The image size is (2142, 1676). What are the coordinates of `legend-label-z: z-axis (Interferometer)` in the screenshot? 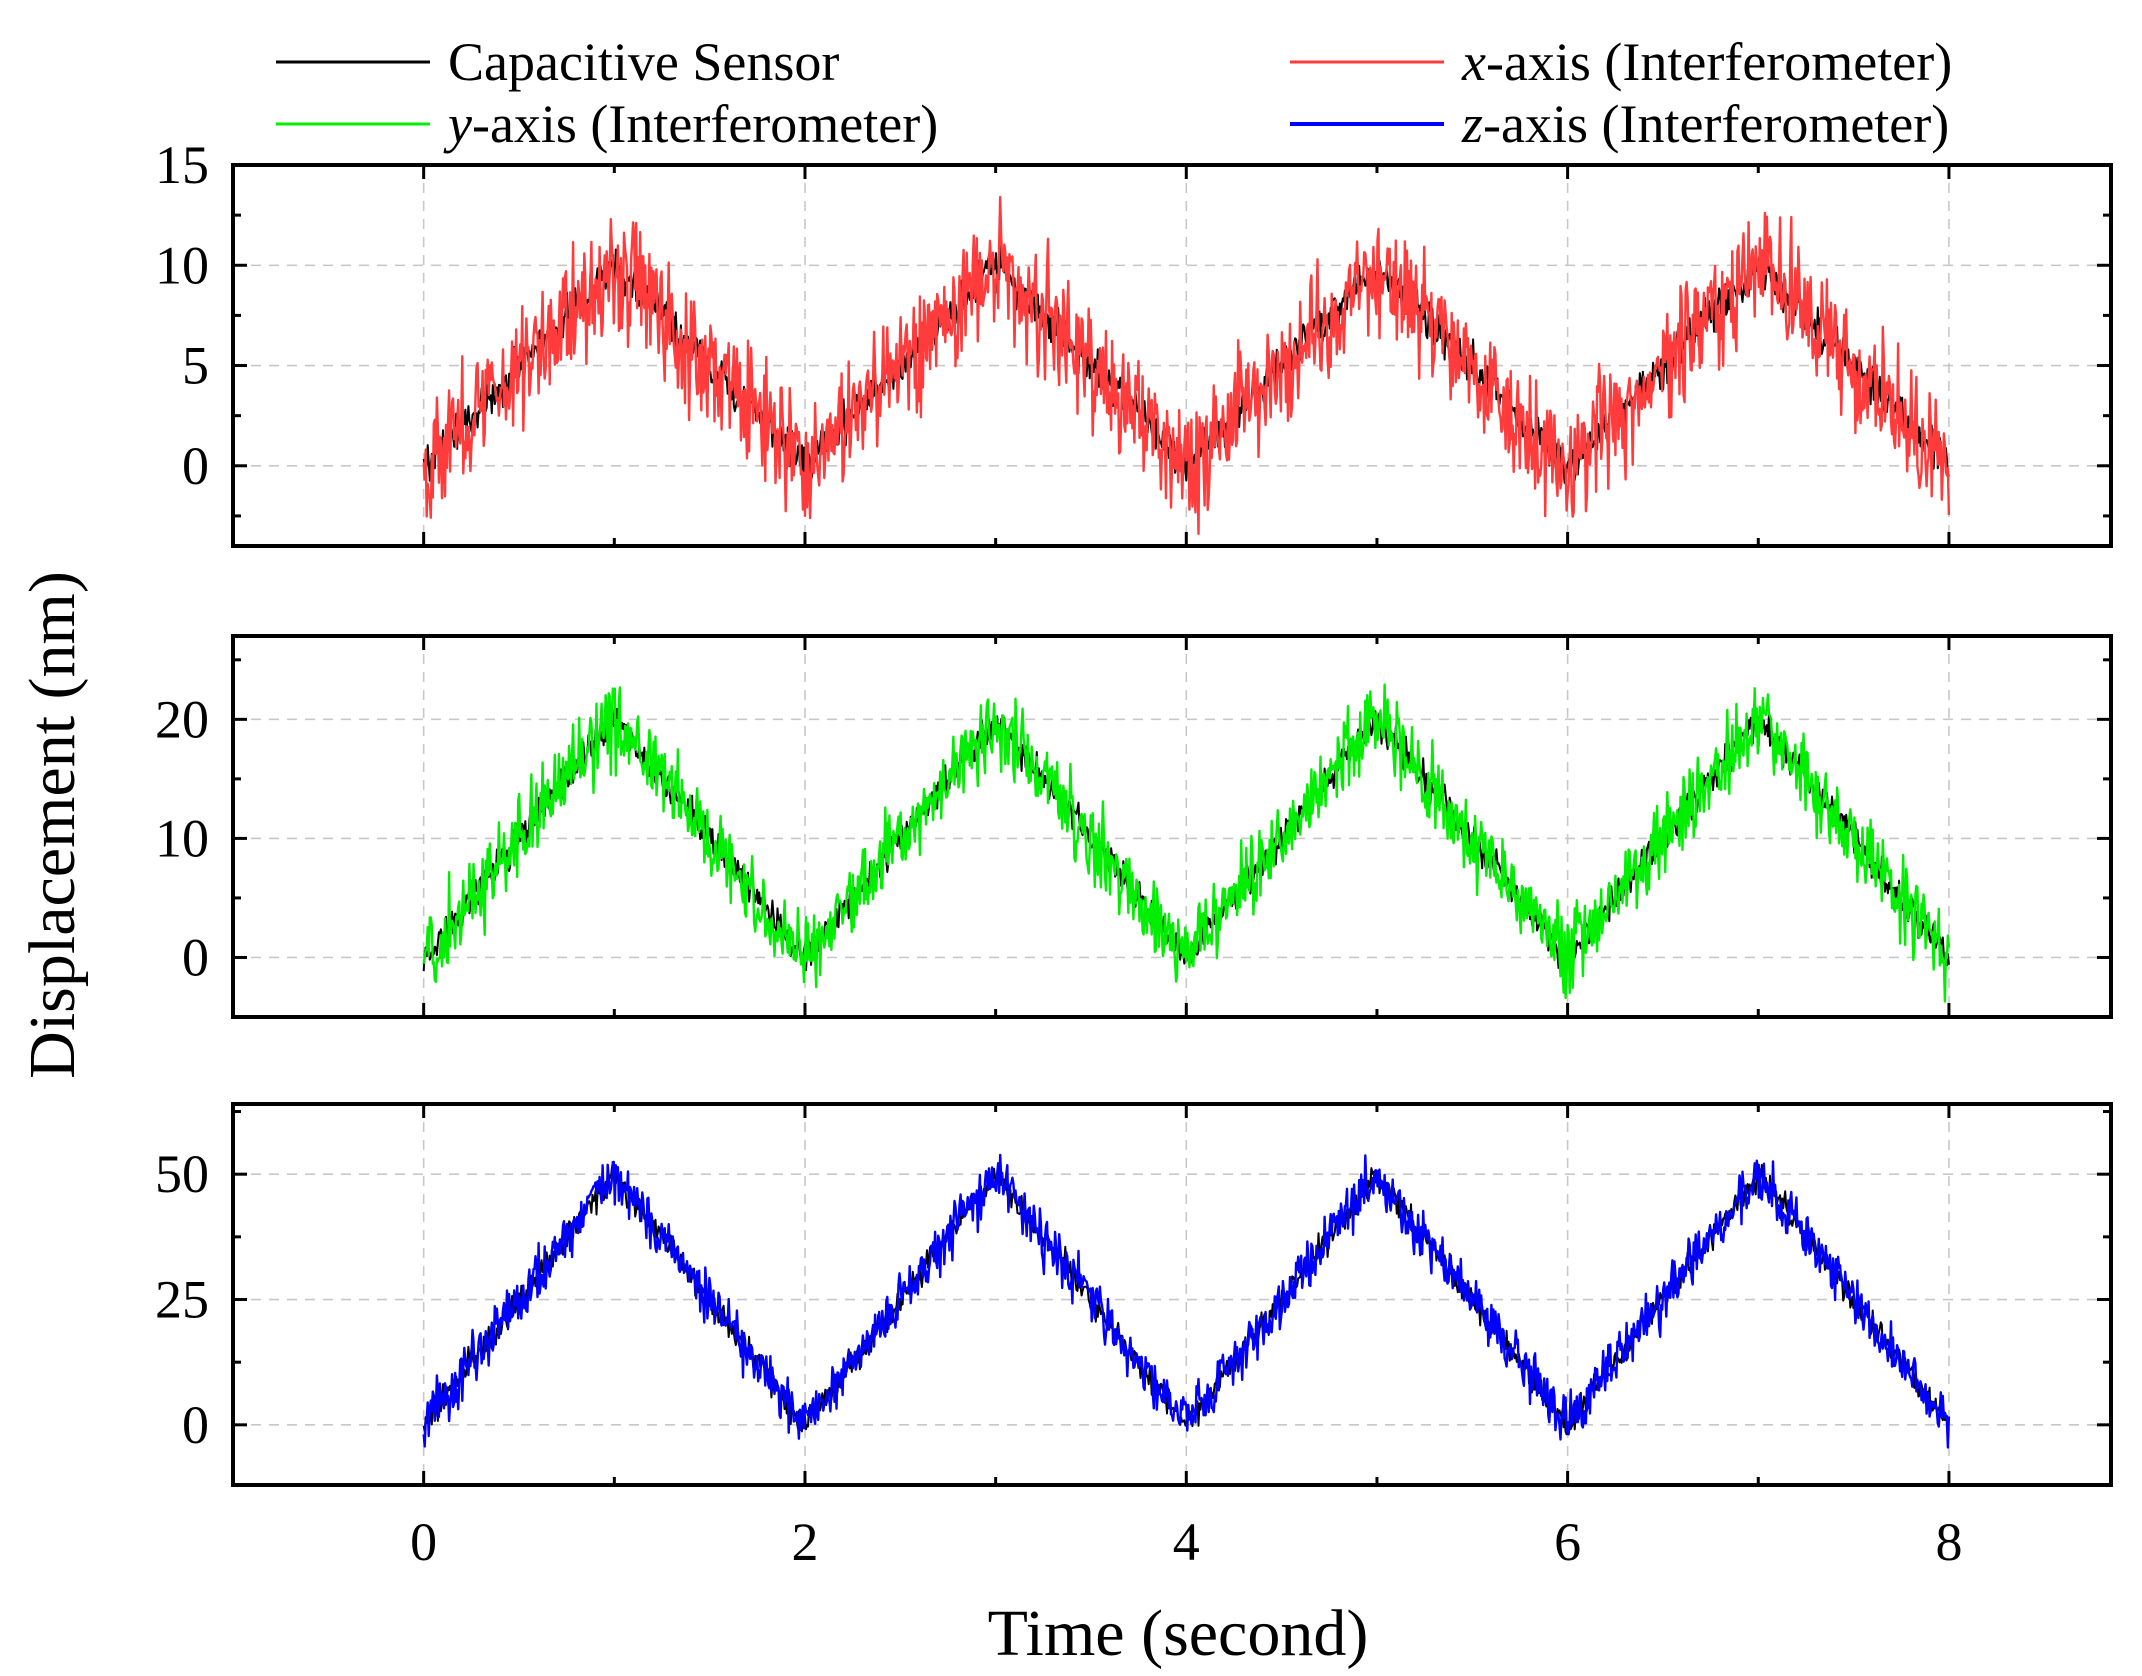 It's located at (1705, 124).